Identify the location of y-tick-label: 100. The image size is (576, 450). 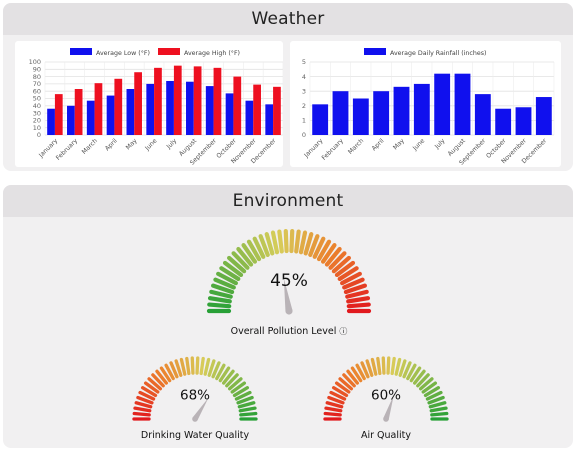
(35, 62).